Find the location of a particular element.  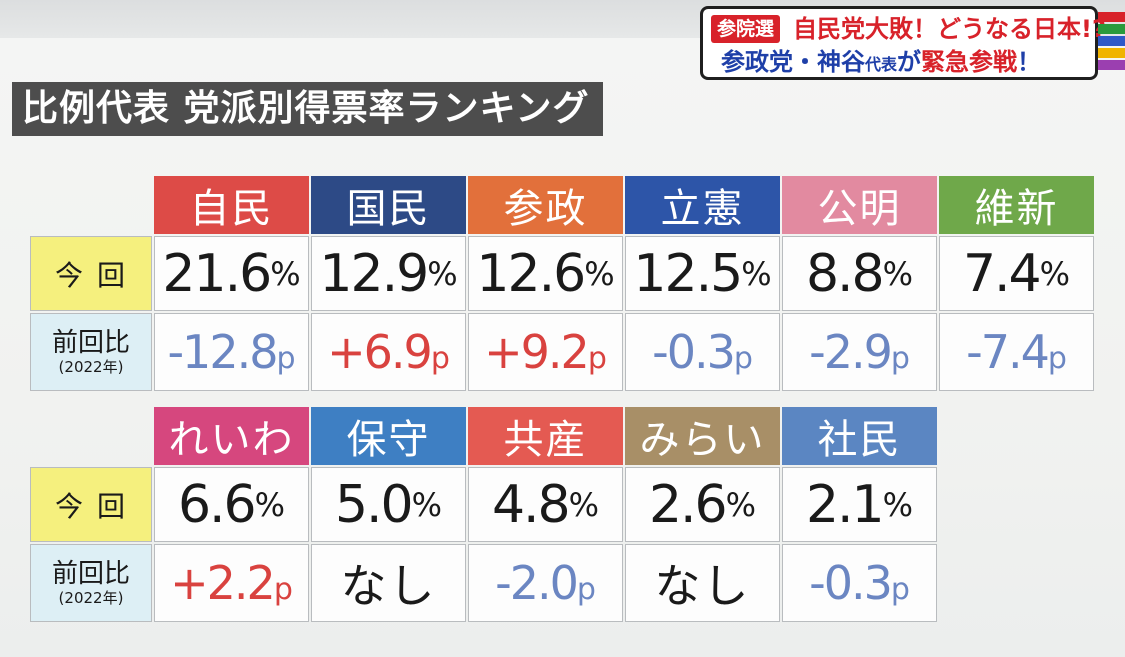

color-bar-blue is located at coordinates (1111, 41).